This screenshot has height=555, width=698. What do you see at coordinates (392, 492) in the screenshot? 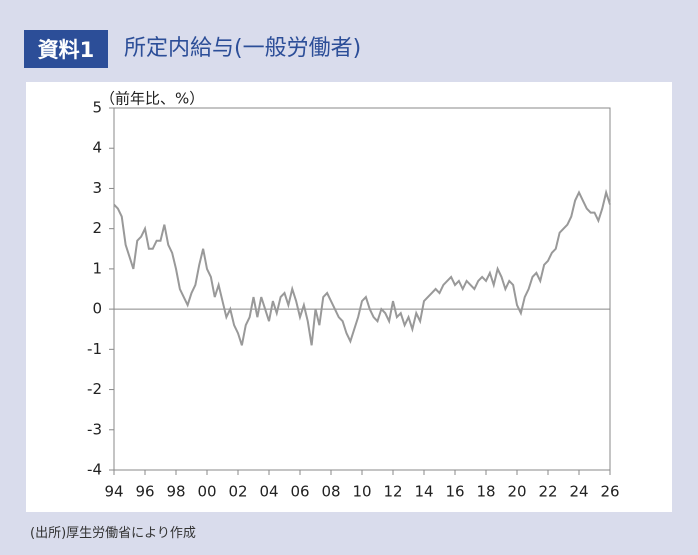
I see `x-tick-label: 12` at bounding box center [392, 492].